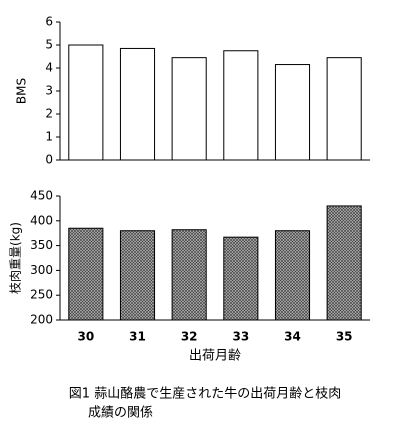 This screenshot has width=400, height=440. I want to click on y-axis-label: BMS, so click(22, 91).